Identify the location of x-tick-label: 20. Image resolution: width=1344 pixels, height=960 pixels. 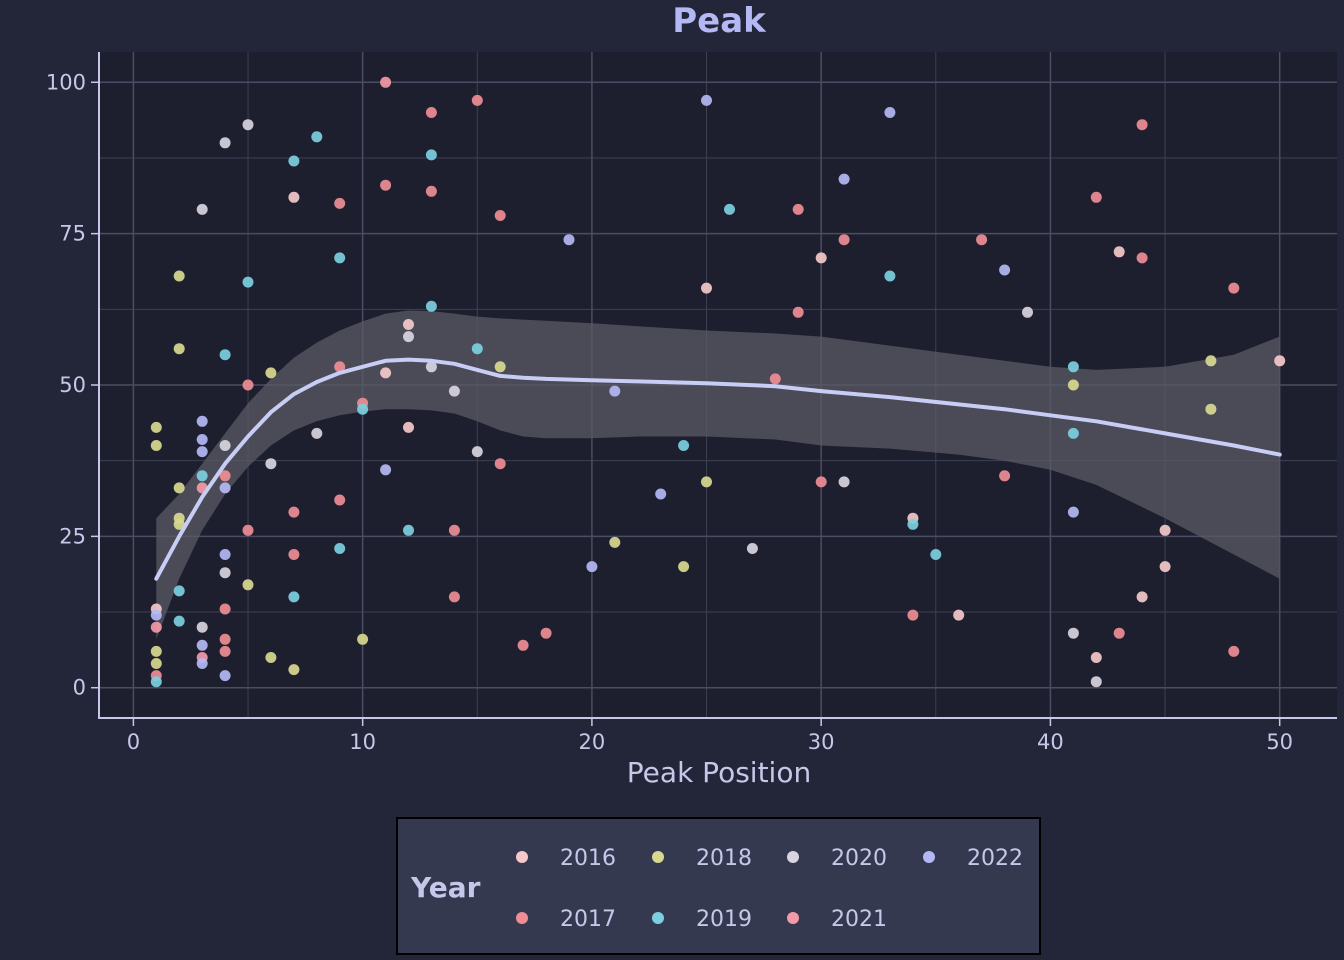
(592, 742).